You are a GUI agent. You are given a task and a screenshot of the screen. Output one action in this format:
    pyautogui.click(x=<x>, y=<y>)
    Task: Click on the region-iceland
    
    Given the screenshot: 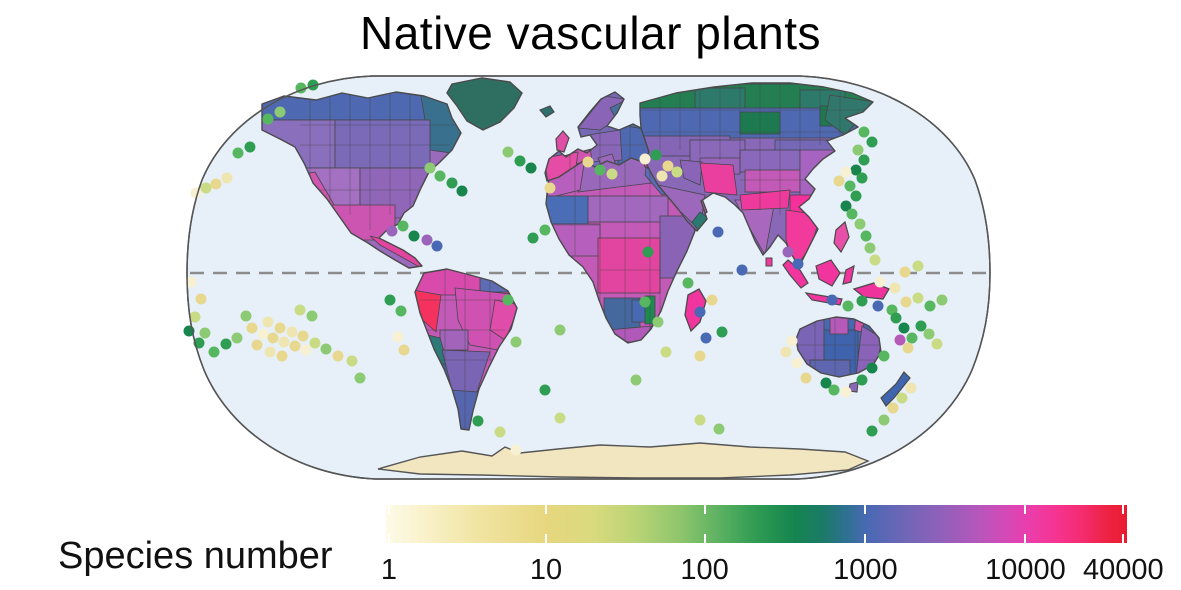 What is the action you would take?
    pyautogui.click(x=546, y=111)
    